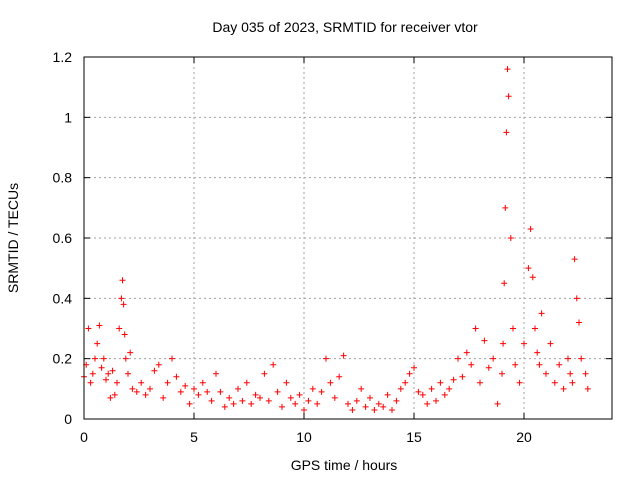  What do you see at coordinates (519, 382) in the screenshot?
I see `data-point: 19.8, 0.12` at bounding box center [519, 382].